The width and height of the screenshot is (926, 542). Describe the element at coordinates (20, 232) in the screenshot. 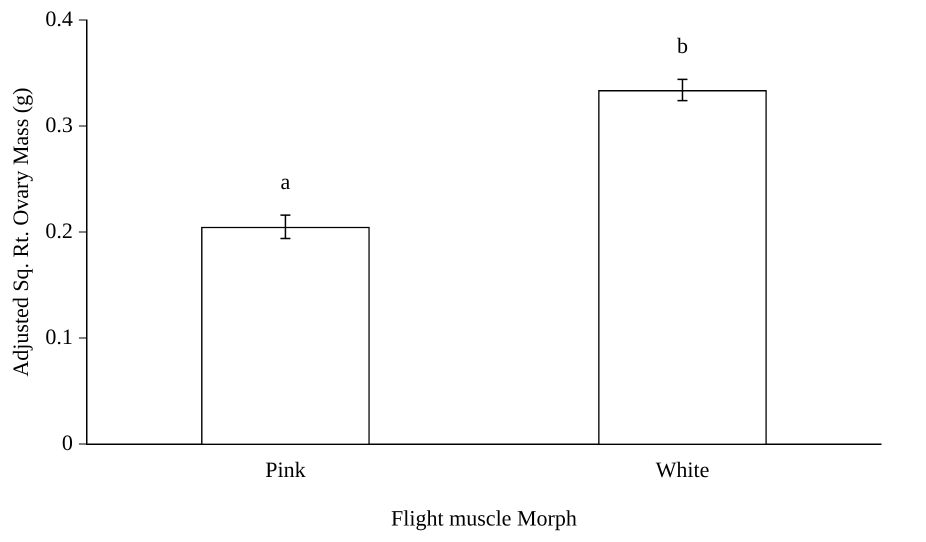

I see `y-axis-title: Adjusted Sq. Rt. Ovary Mass (g)` at that location.